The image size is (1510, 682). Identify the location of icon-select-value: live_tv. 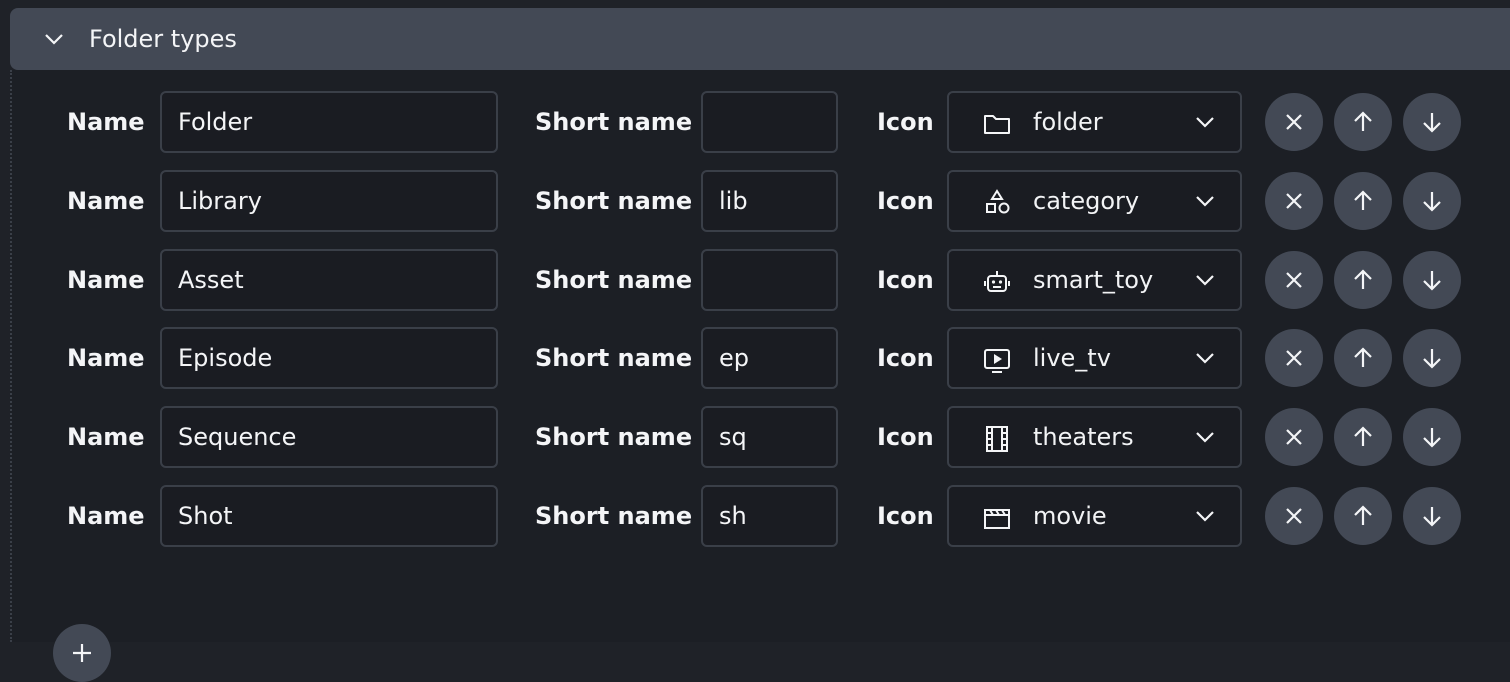
(1072, 358).